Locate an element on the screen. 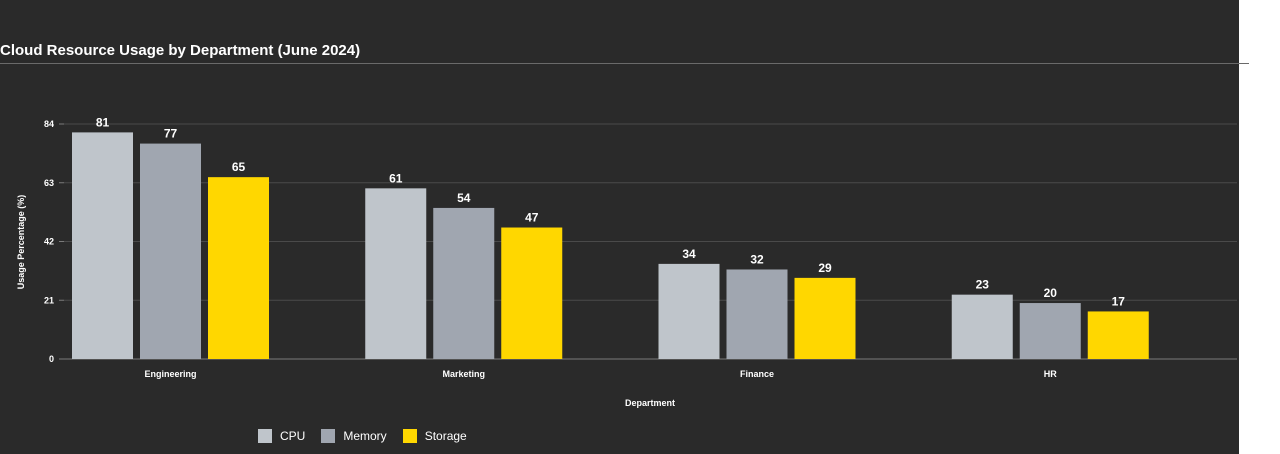 This screenshot has width=1280, height=454. data-label: 29 is located at coordinates (825, 268).